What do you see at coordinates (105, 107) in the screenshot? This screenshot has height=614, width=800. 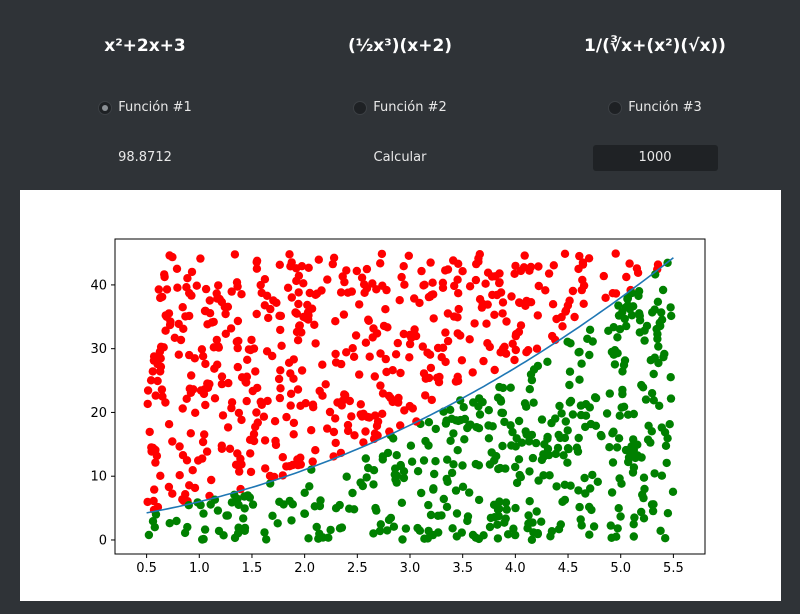 I see `radio-indicator-checked` at bounding box center [105, 107].